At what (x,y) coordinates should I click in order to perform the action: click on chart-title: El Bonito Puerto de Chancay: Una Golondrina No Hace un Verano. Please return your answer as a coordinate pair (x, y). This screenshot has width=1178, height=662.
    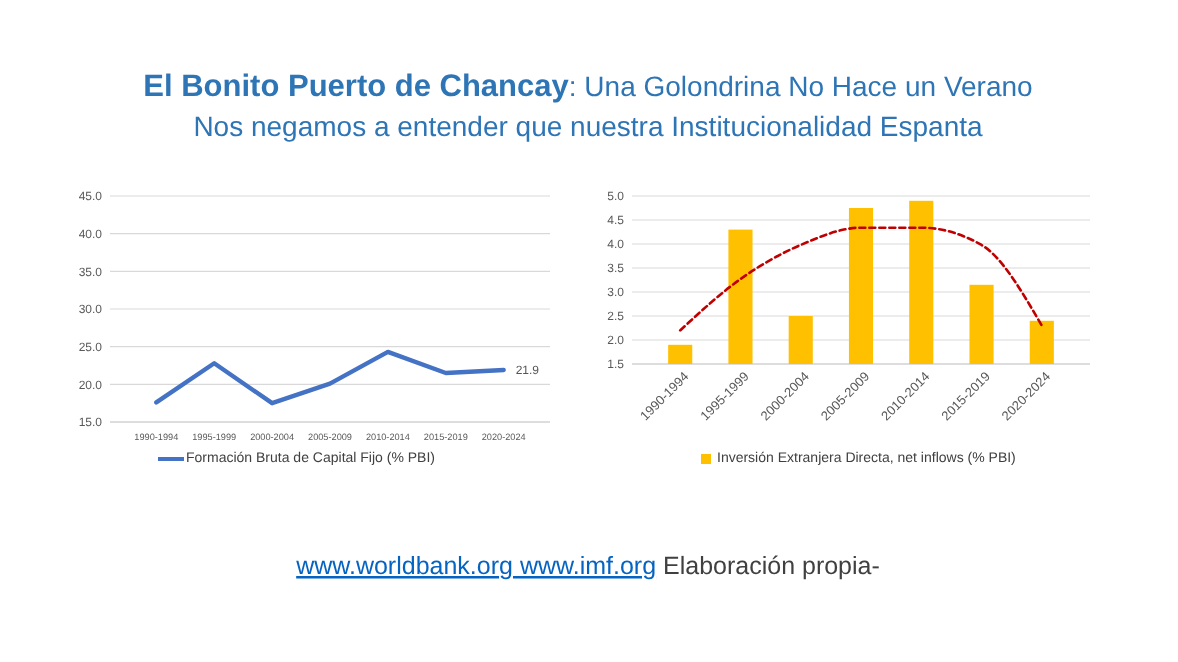
    Looking at the image, I should click on (588, 87).